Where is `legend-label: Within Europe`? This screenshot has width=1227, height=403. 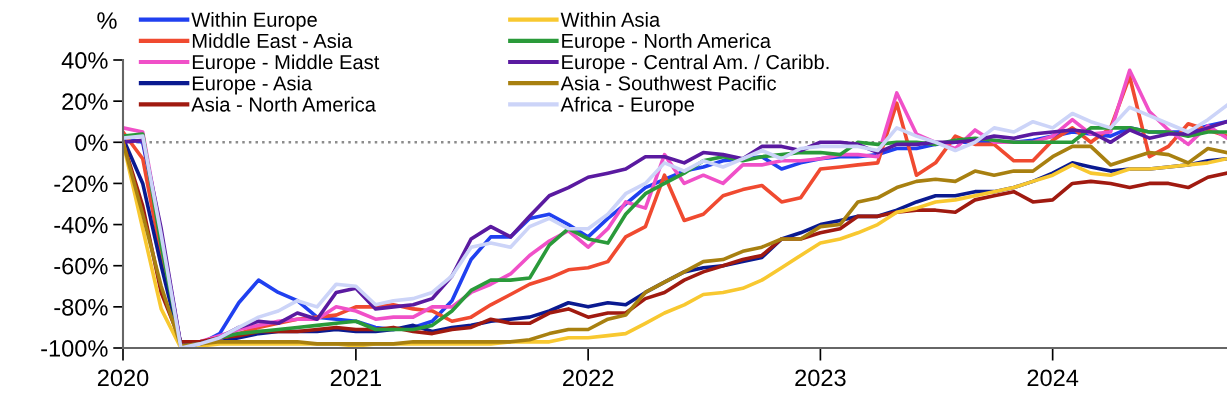 legend-label: Within Europe is located at coordinates (254, 21).